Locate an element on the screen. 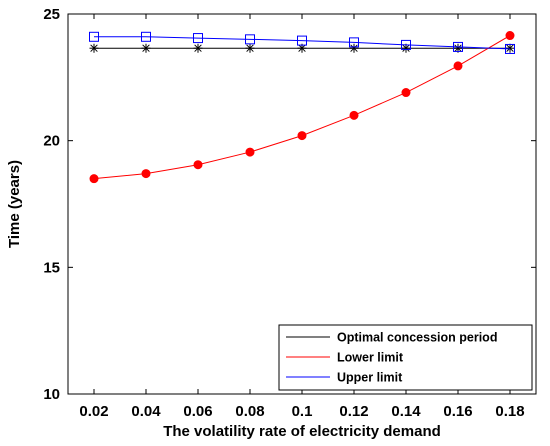 The image size is (550, 446). x-tick-label: 0.1 is located at coordinates (302, 411).